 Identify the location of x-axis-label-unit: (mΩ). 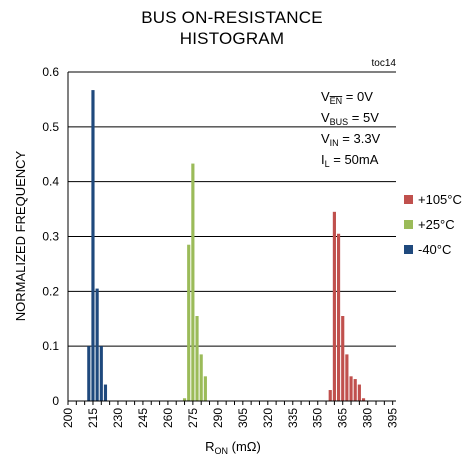
(244, 446).